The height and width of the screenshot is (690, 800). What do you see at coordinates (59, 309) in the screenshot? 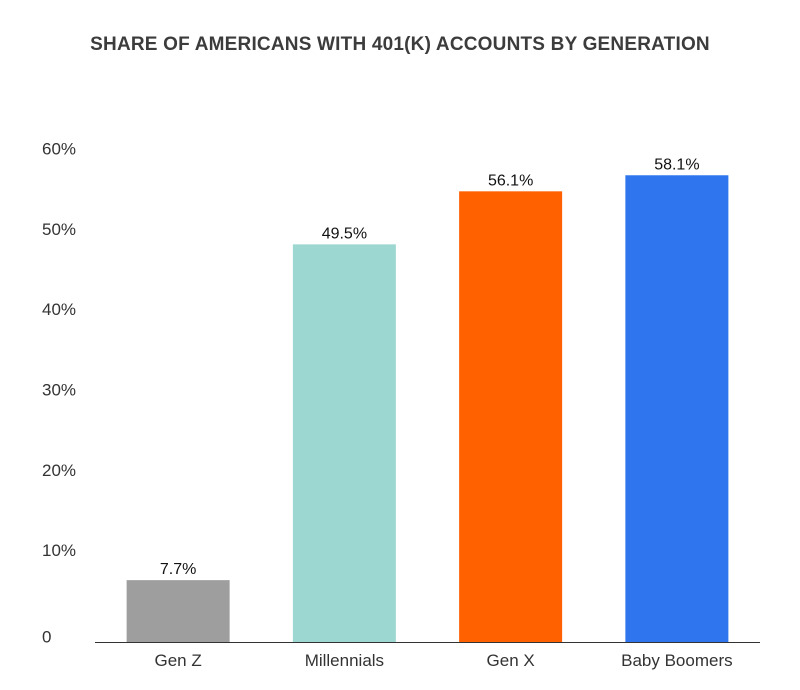
I see `y-tick-label: 40%` at bounding box center [59, 309].